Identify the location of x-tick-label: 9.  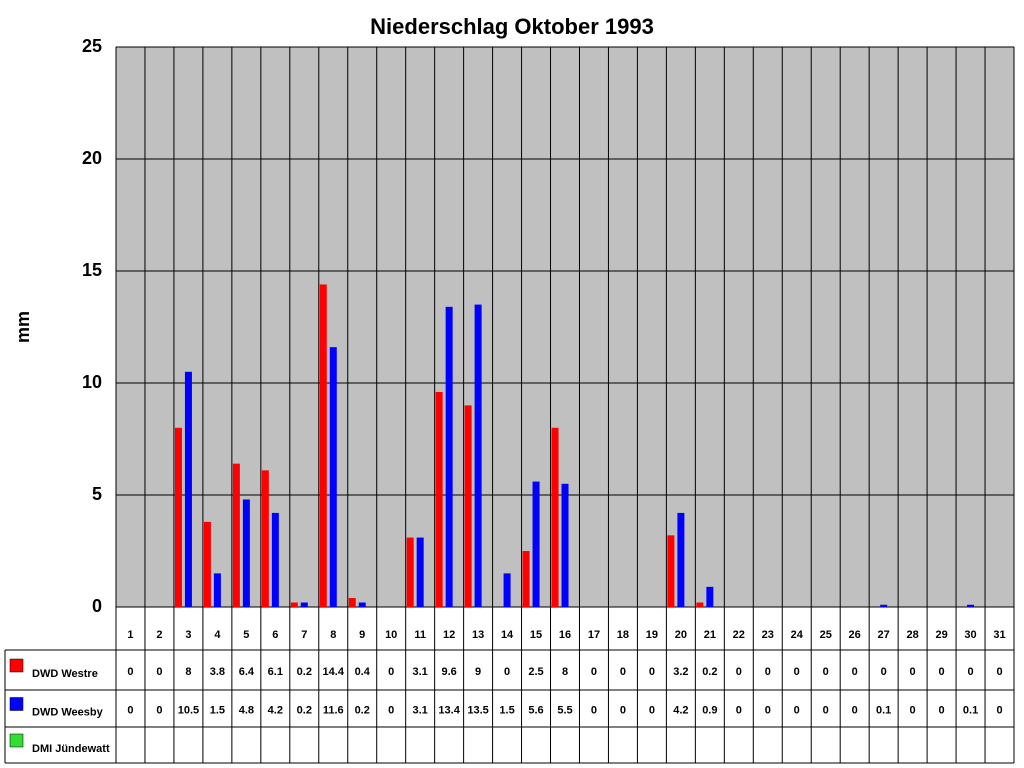
(362, 635).